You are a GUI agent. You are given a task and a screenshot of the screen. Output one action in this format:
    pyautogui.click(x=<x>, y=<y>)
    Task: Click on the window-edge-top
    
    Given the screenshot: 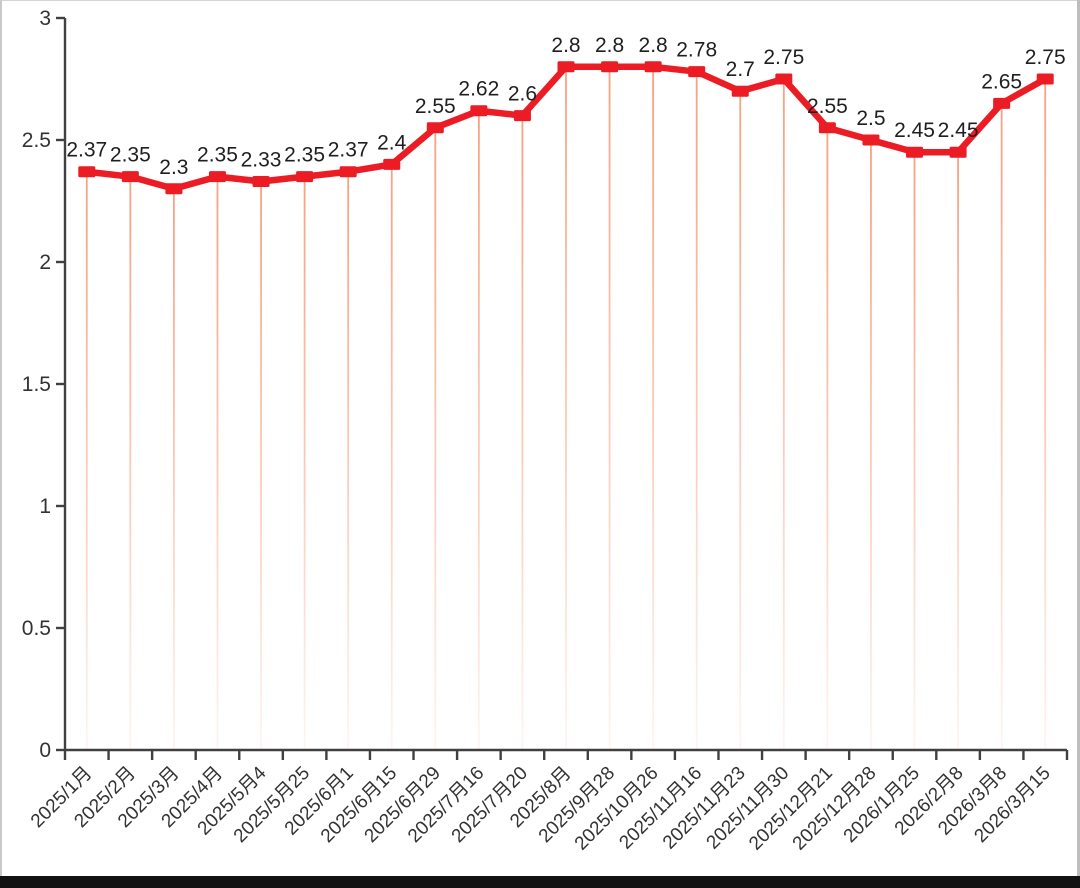 What is the action you would take?
    pyautogui.click(x=540, y=0)
    